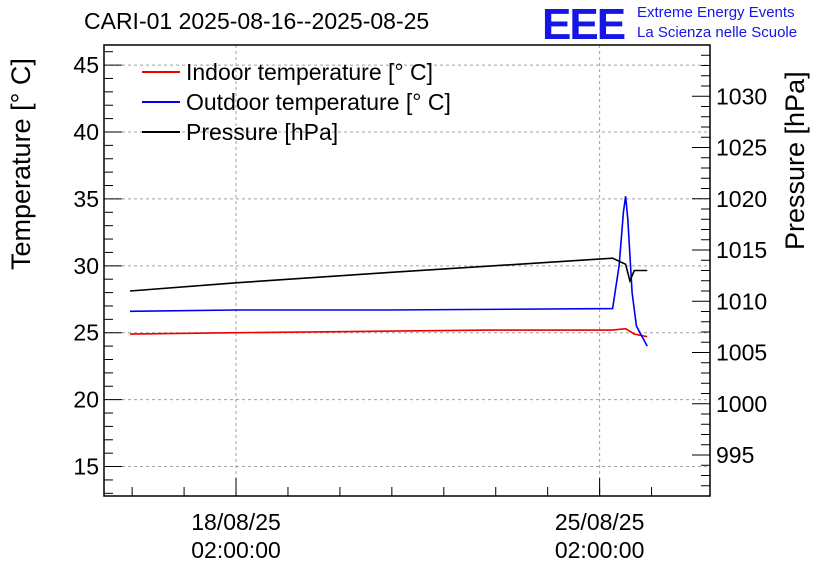 The image size is (836, 572). What do you see at coordinates (741, 250) in the screenshot?
I see `y2-tick-label: 1015` at bounding box center [741, 250].